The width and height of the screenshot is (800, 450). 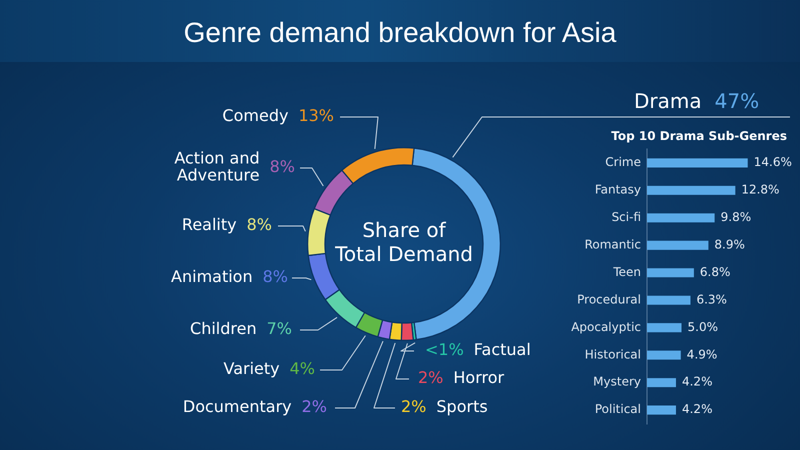 I want to click on y-tick-label: Procedural, so click(x=609, y=299).